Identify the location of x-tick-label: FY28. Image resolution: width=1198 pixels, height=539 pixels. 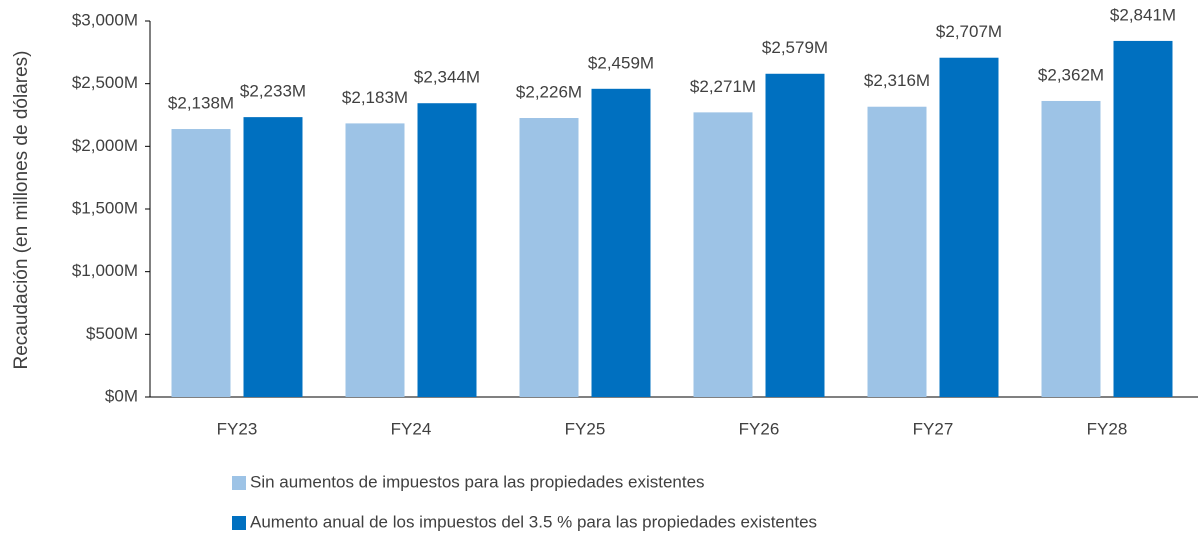
(1107, 428).